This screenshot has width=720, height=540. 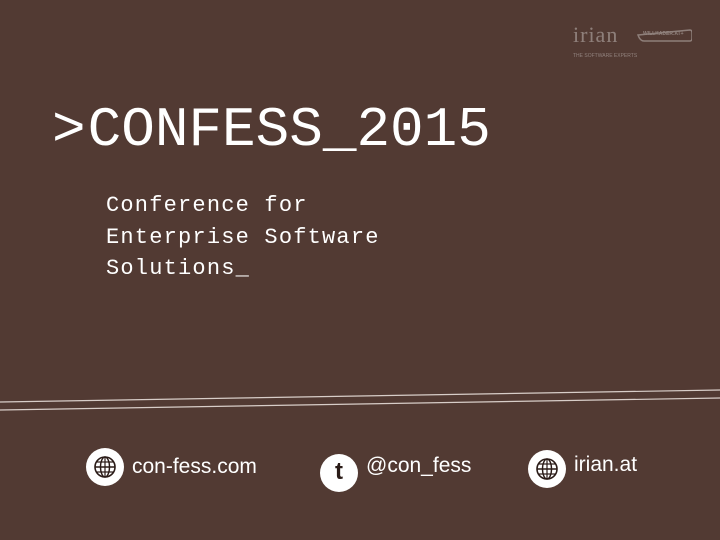 What do you see at coordinates (596, 34) in the screenshot?
I see `logo-wordmark: irian` at bounding box center [596, 34].